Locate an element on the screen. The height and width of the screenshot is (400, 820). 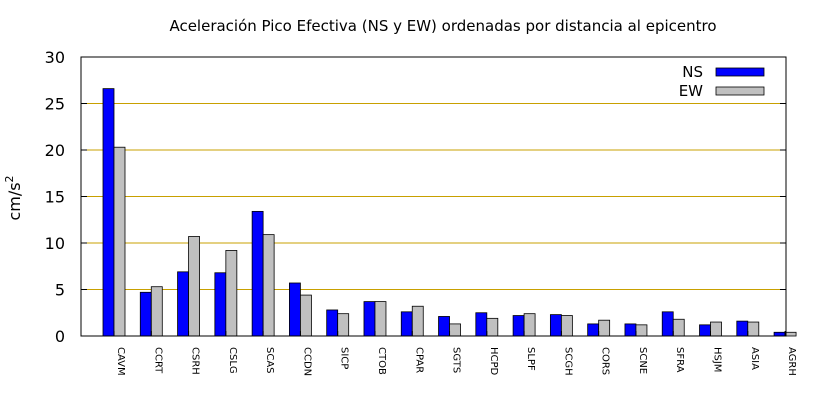
y-tick-label: 15 is located at coordinates (55, 197).